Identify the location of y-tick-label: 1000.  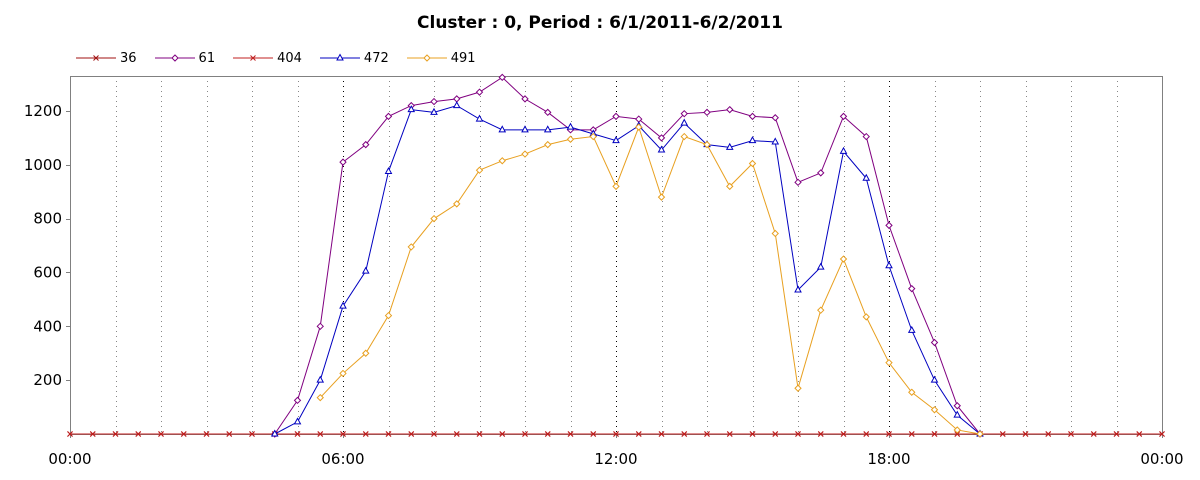
(43, 165).